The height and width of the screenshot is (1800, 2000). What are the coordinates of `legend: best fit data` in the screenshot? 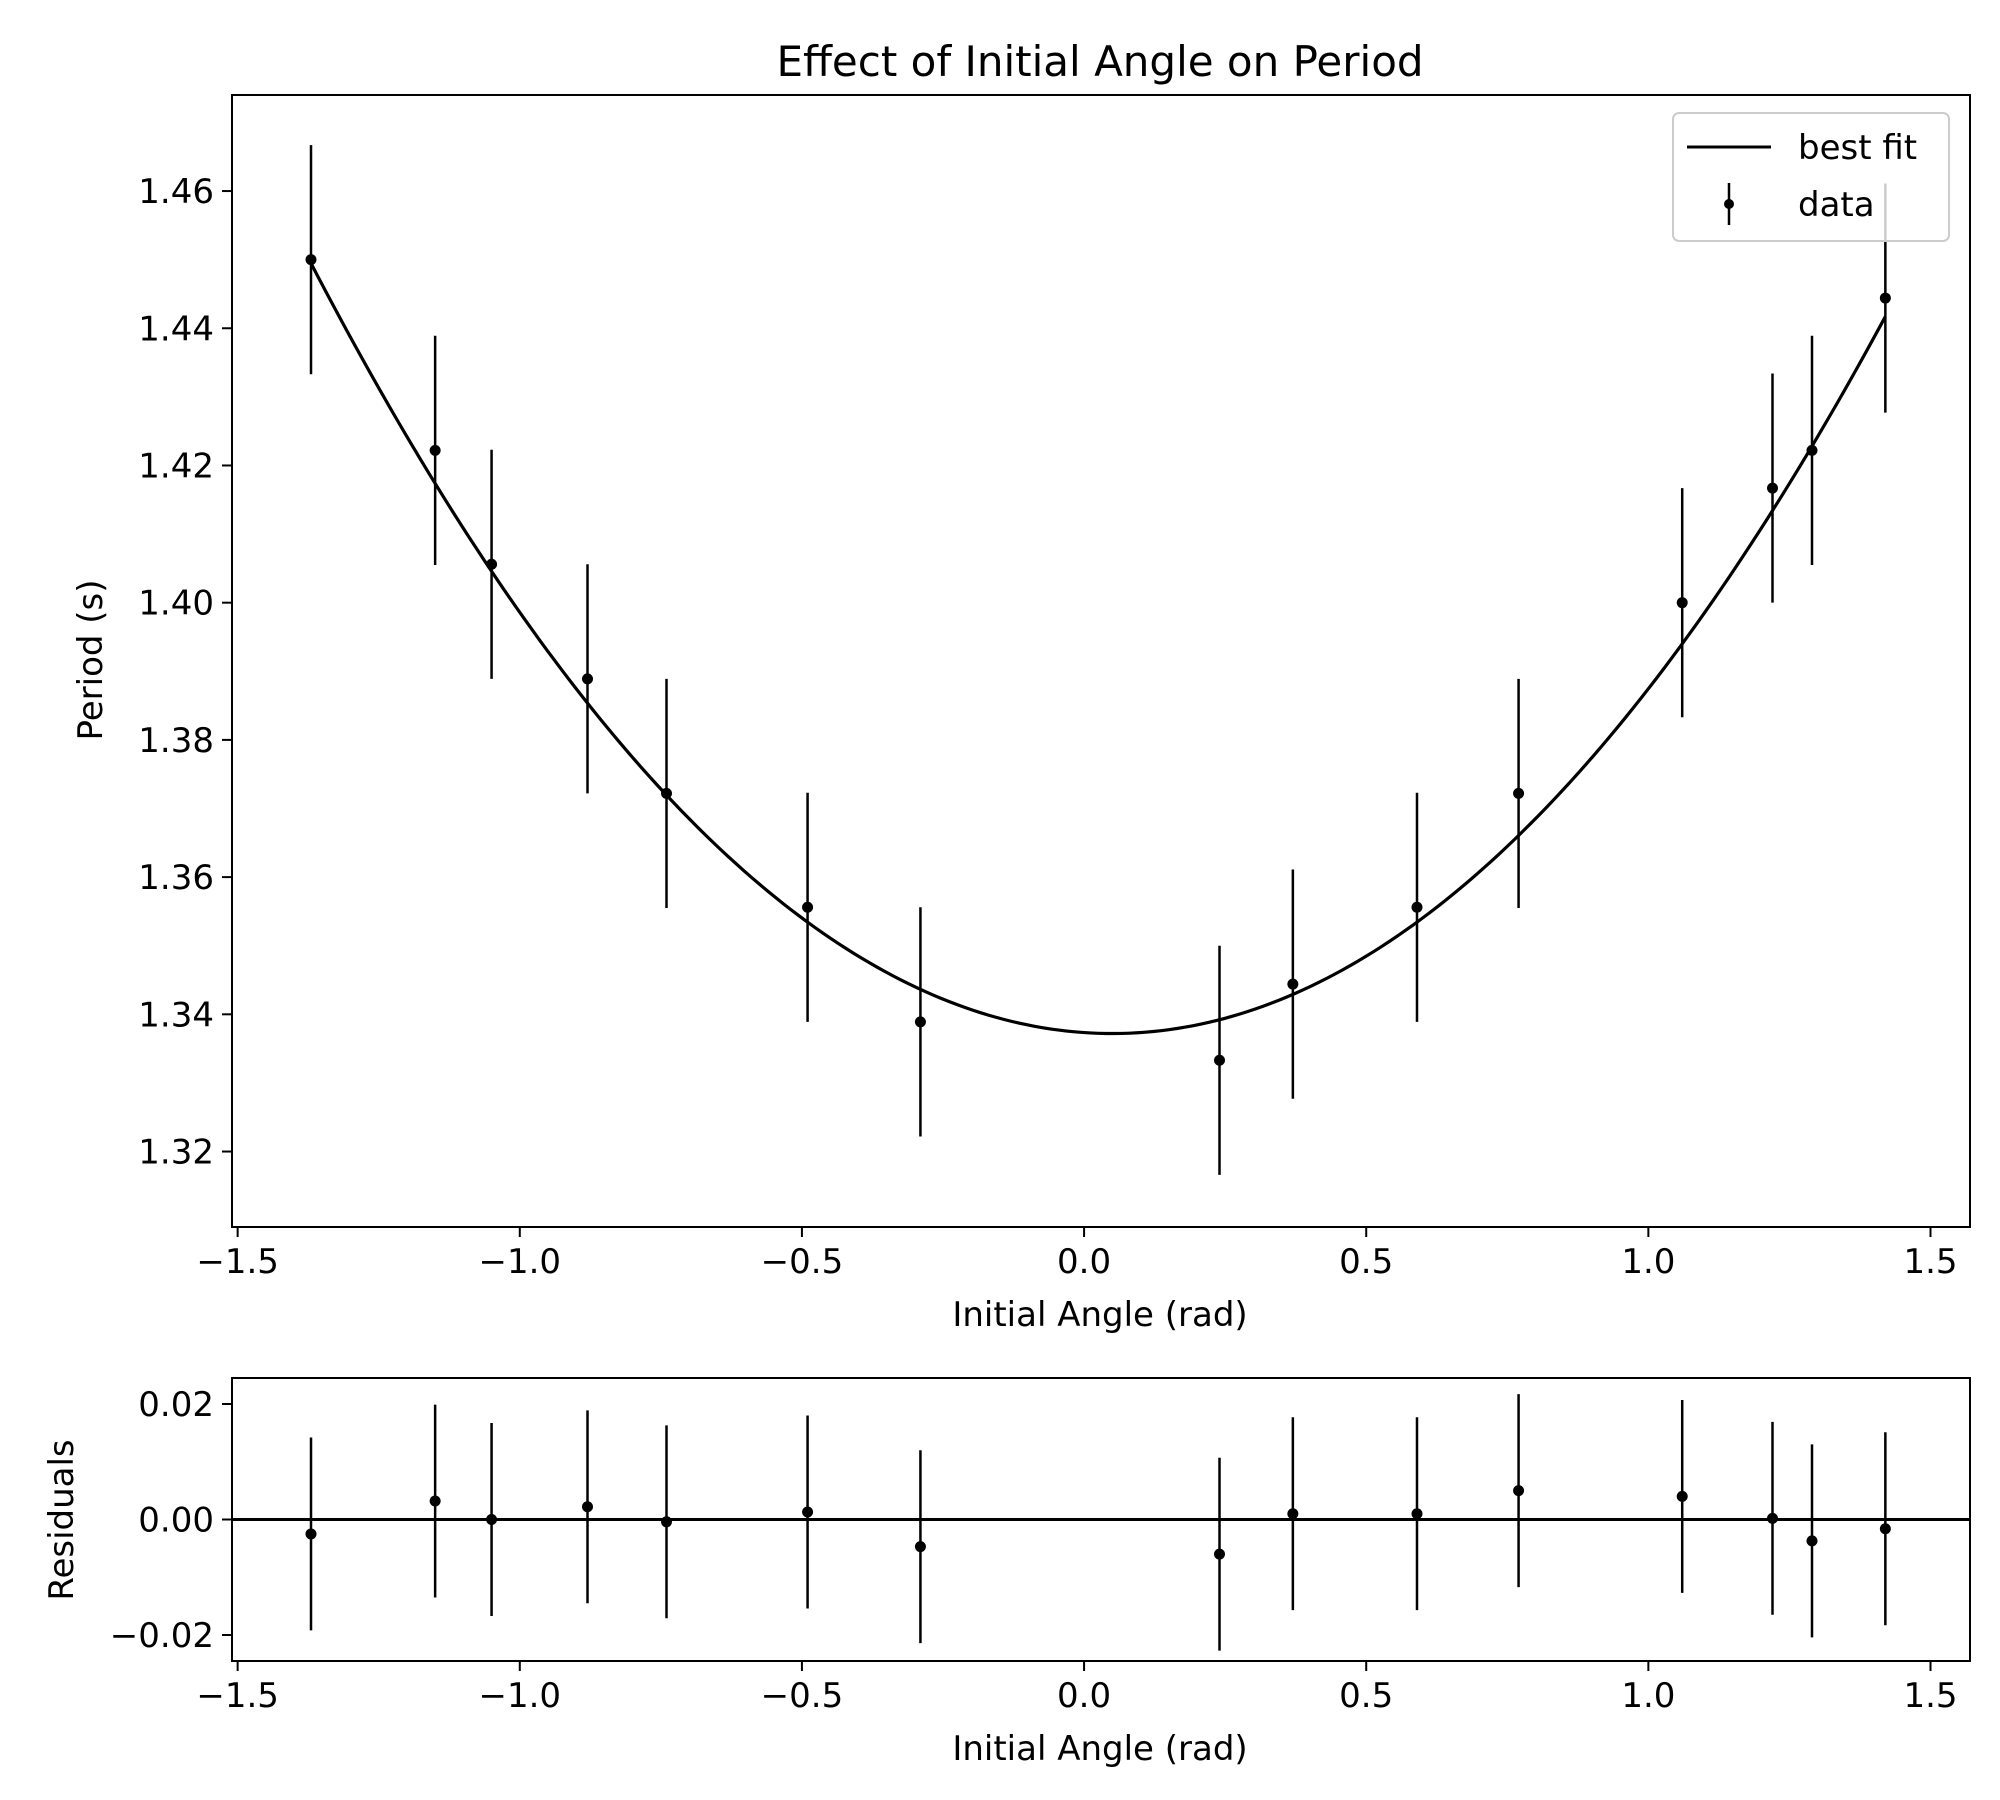 It's located at (1811, 177).